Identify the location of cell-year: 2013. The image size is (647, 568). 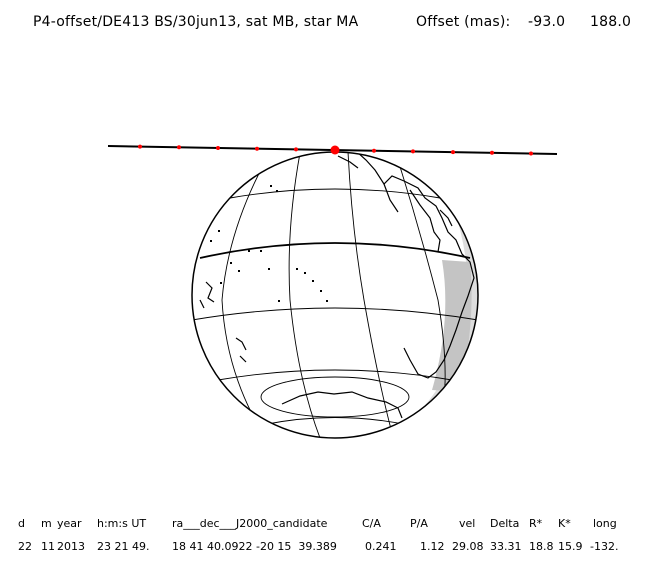
(71, 546).